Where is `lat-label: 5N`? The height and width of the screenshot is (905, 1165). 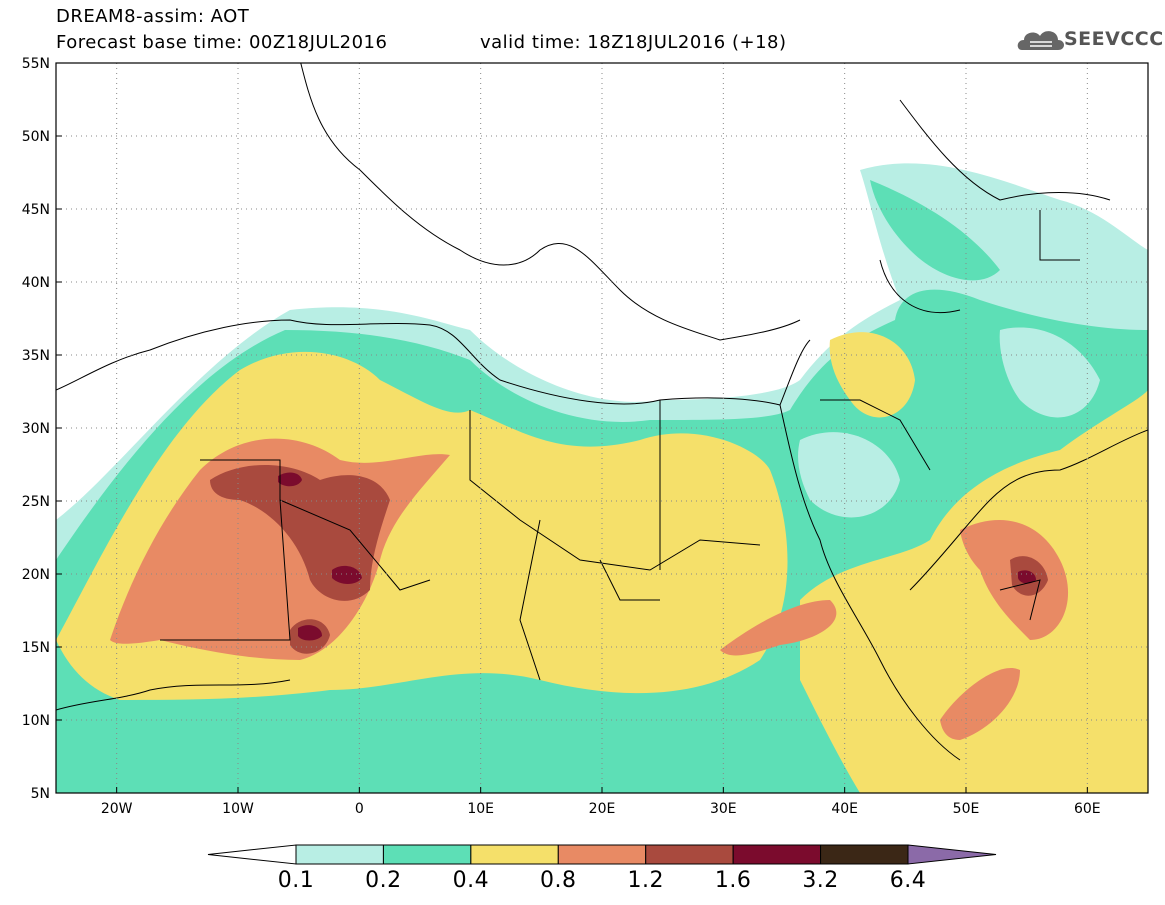
lat-label: 5N is located at coordinates (40, 794).